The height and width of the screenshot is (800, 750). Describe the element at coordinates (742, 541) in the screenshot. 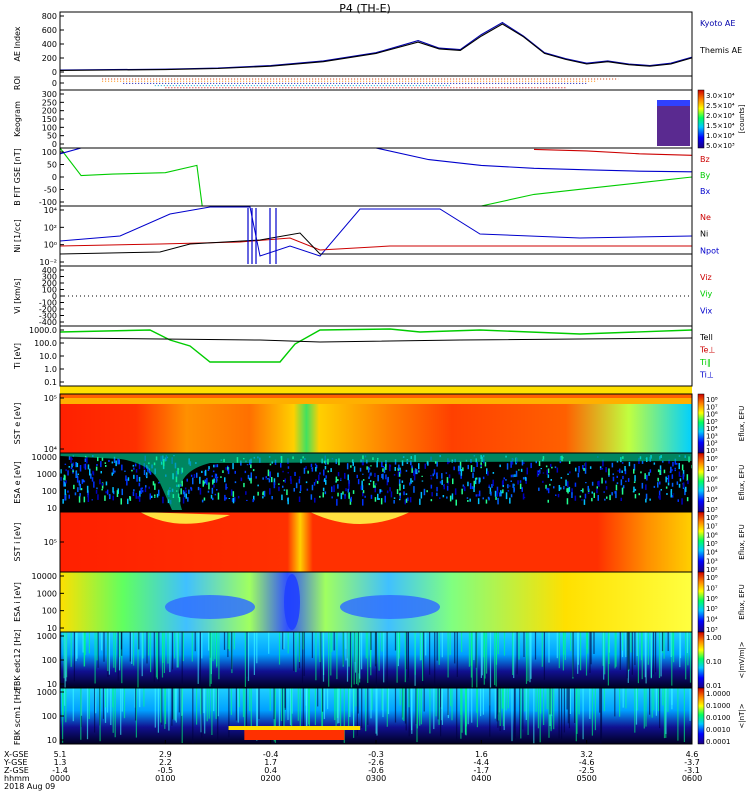

I see `sst-i-colorbar-label: Eflux, EFU` at that location.